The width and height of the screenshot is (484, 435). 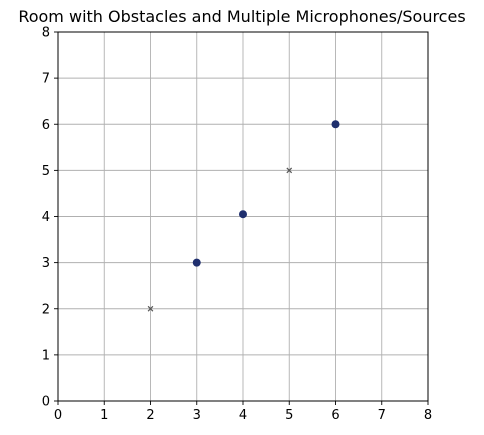 What do you see at coordinates (46, 309) in the screenshot?
I see `y-tick-label: 2` at bounding box center [46, 309].